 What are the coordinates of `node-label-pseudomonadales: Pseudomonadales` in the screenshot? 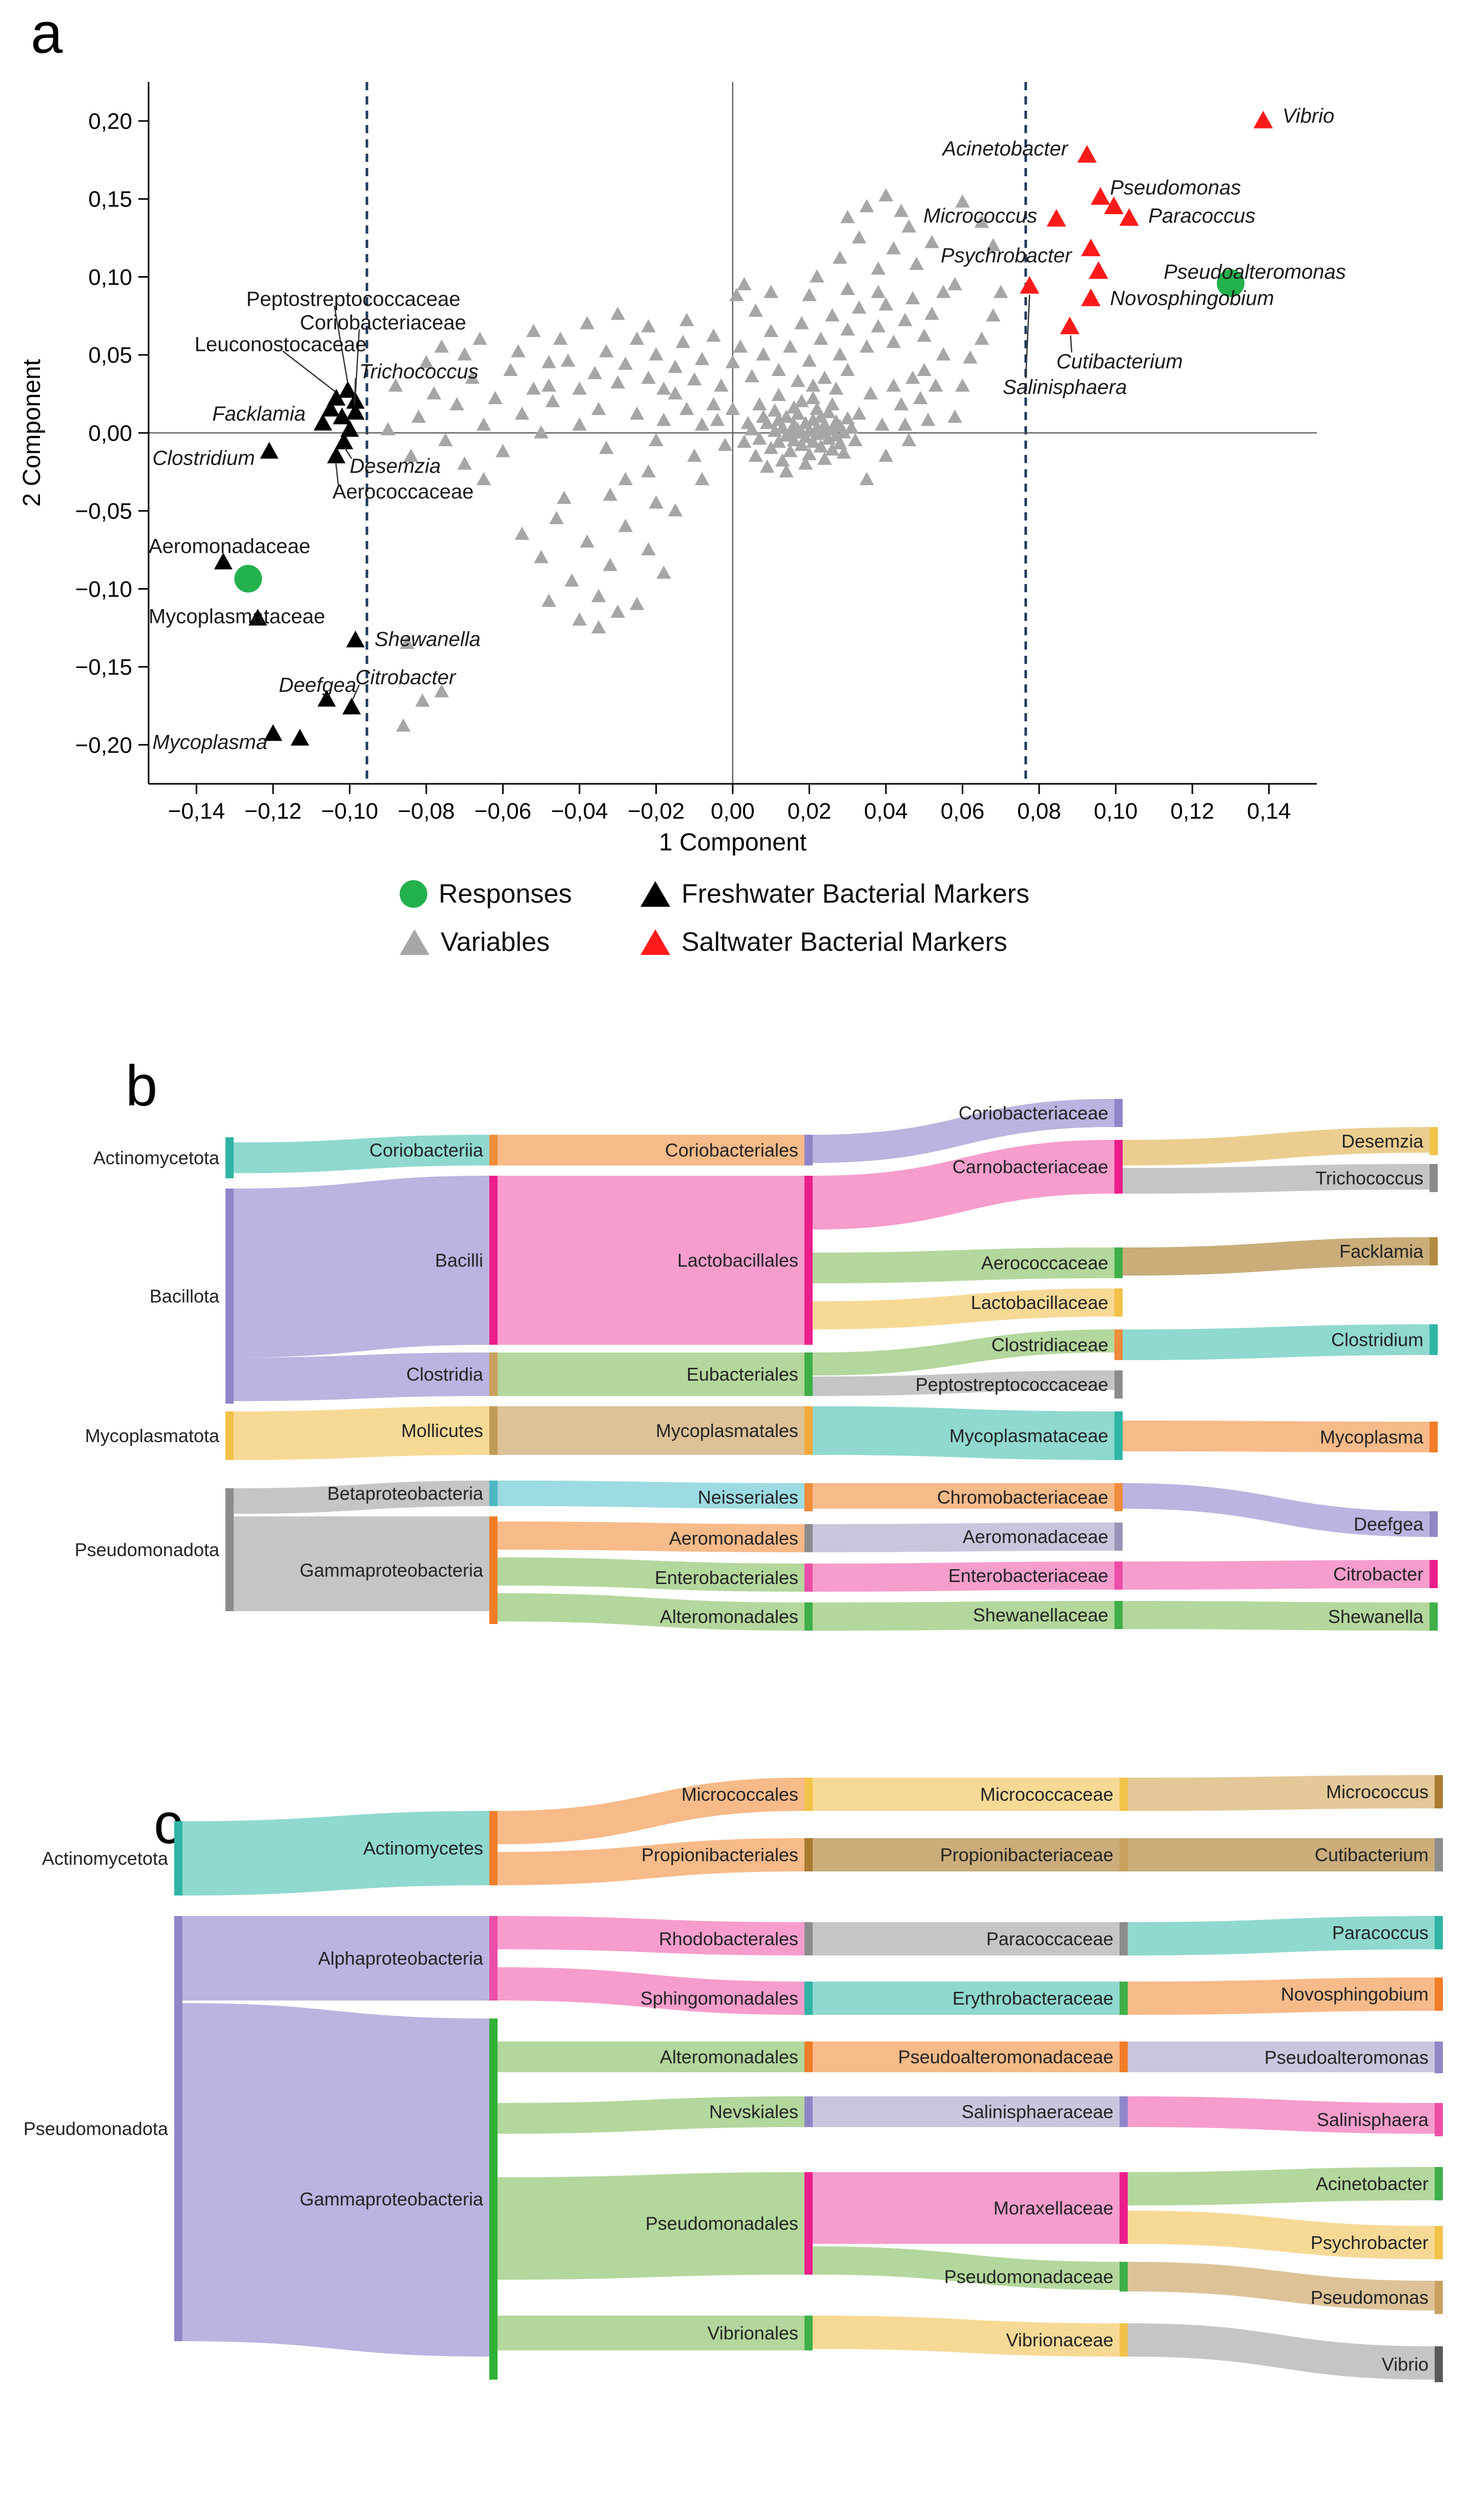 It's located at (722, 2223).